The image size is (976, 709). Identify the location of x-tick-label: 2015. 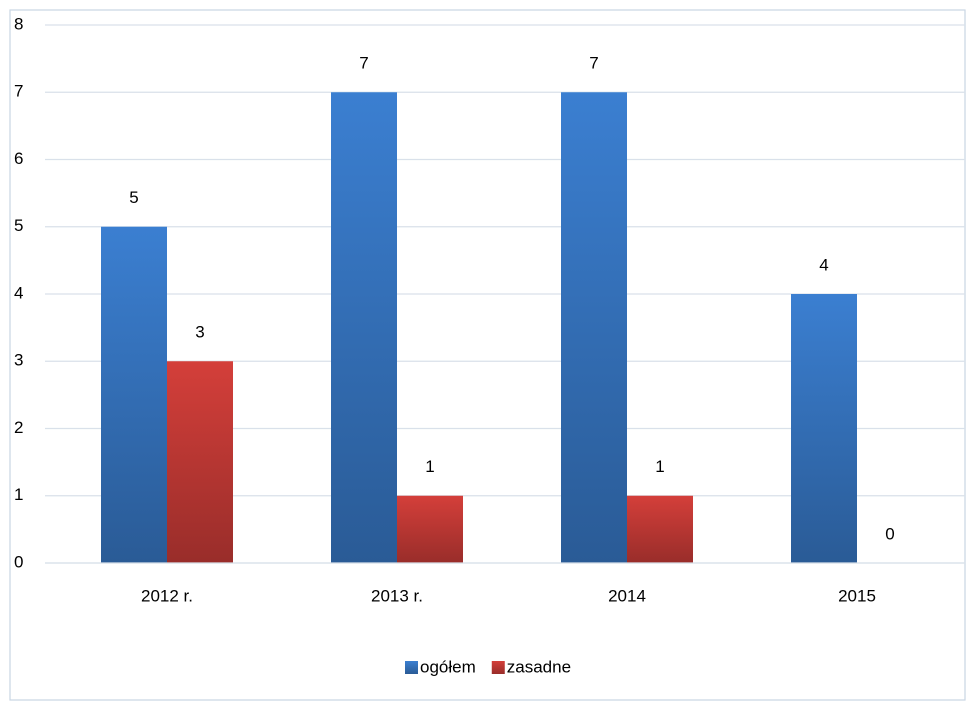
(857, 595).